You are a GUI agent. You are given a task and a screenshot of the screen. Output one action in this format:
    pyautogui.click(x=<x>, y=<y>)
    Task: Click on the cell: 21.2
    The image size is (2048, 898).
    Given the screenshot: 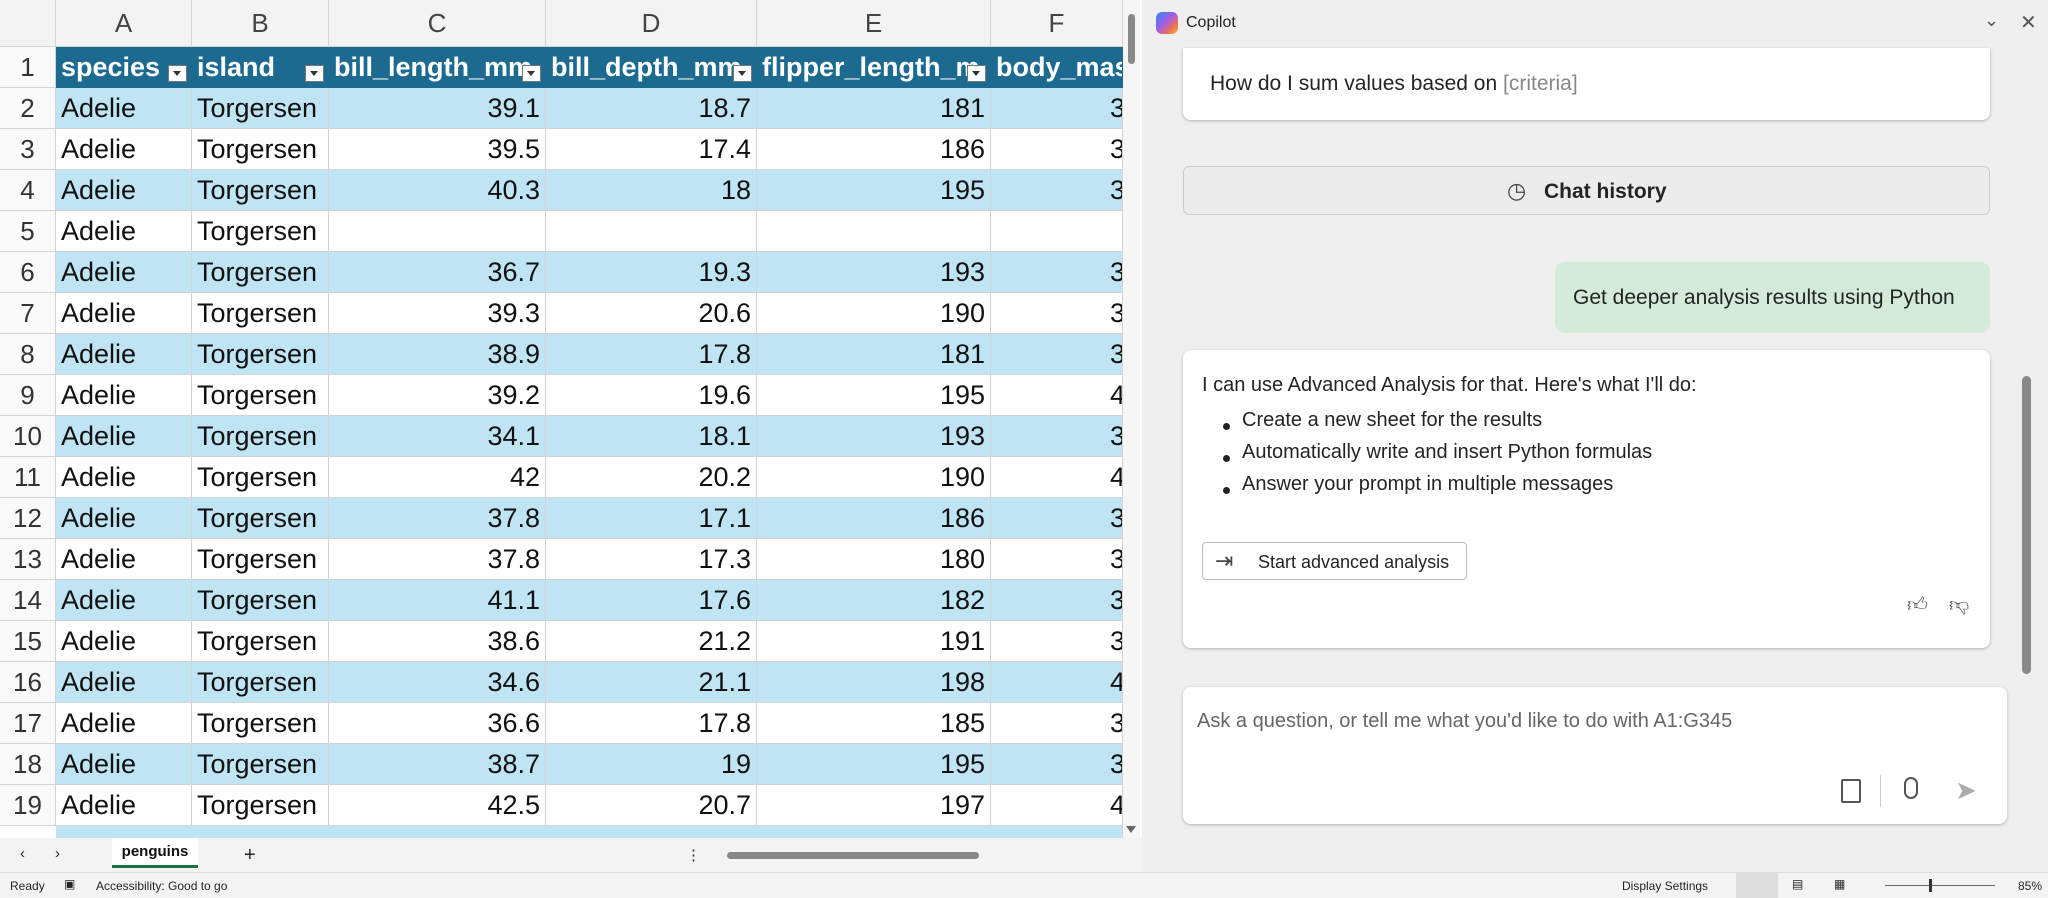 What is the action you would take?
    pyautogui.click(x=651, y=641)
    